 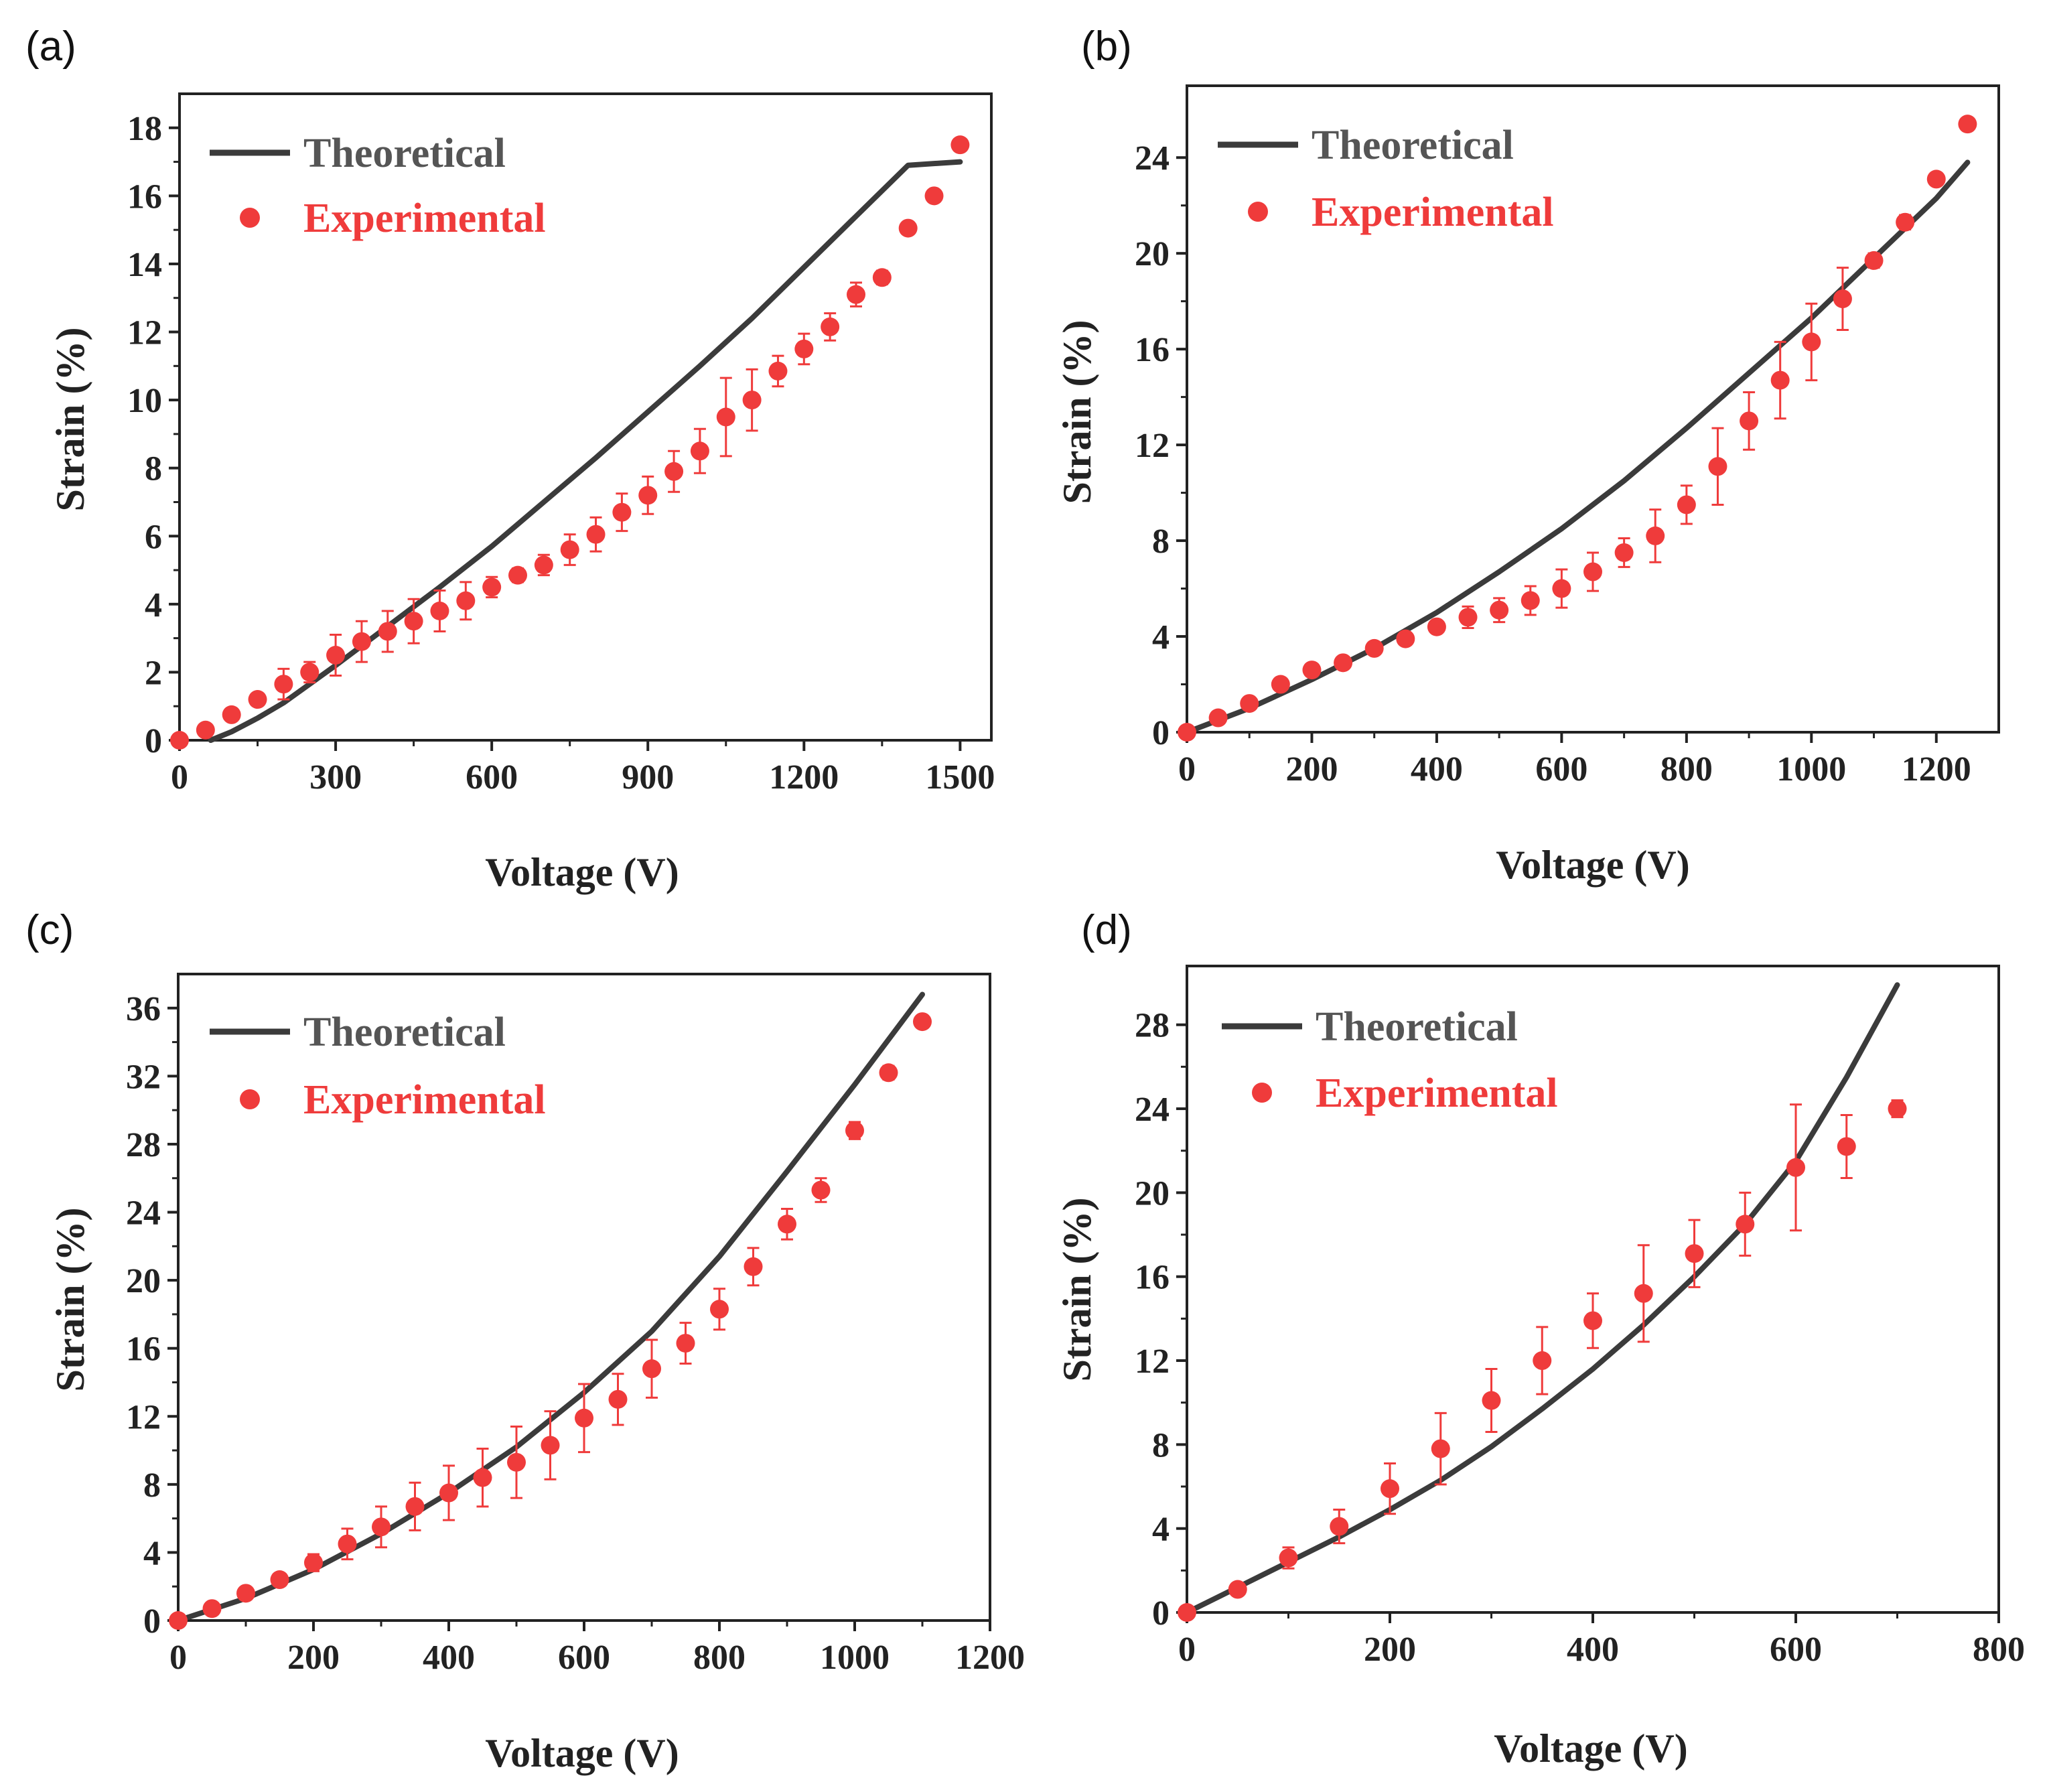 I want to click on x-tick-label: 1000, so click(x=855, y=1658).